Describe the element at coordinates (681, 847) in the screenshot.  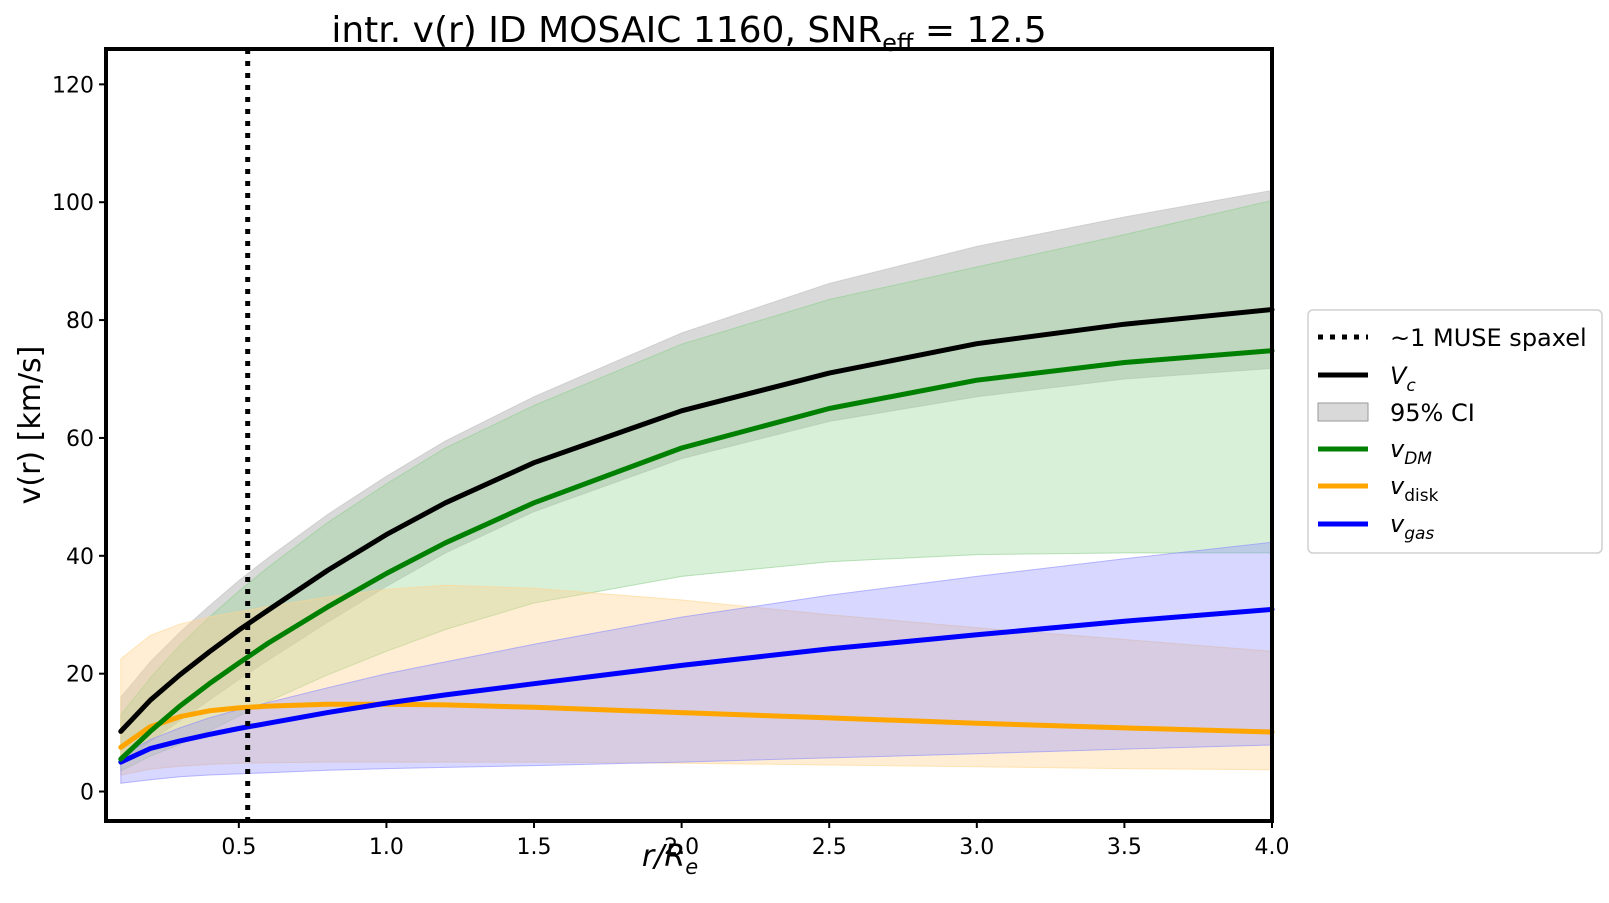
I see `x-tick-label: 2.0` at that location.